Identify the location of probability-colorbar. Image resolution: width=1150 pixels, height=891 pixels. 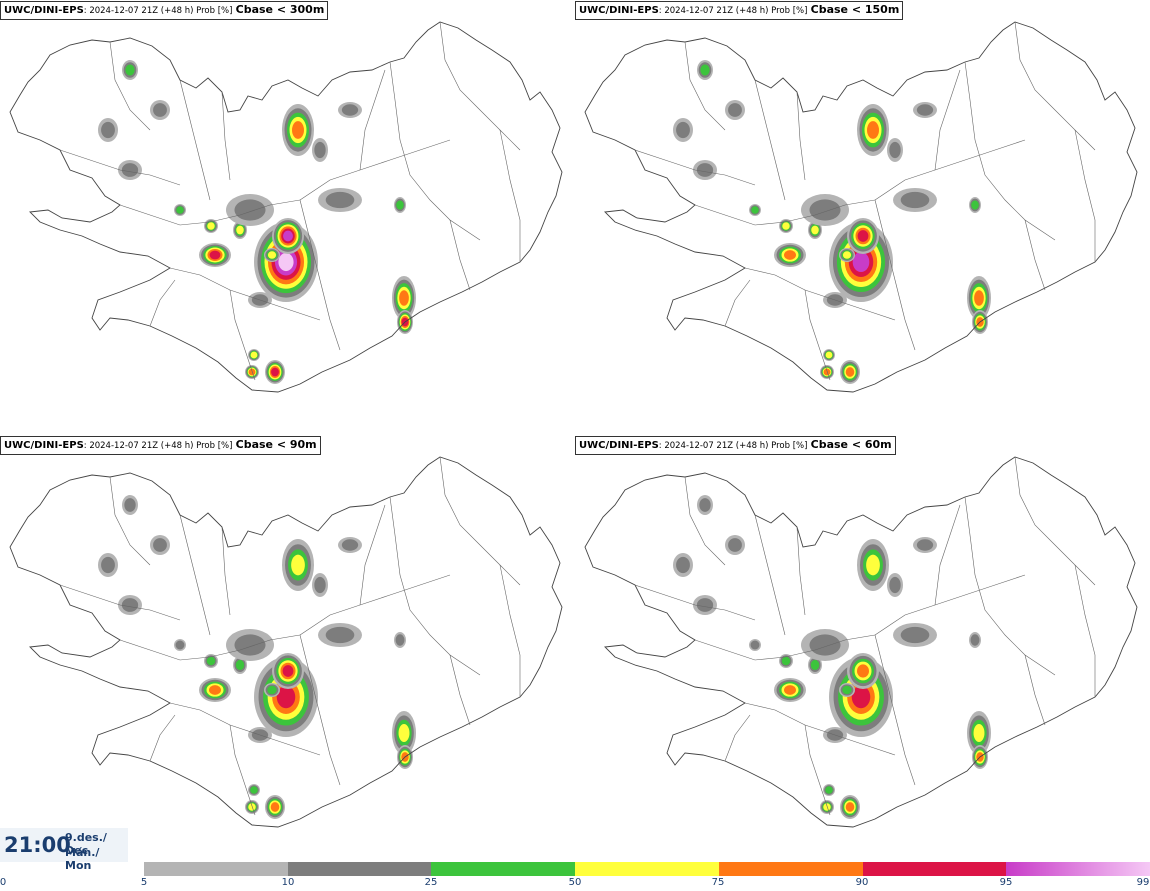
(647, 869).